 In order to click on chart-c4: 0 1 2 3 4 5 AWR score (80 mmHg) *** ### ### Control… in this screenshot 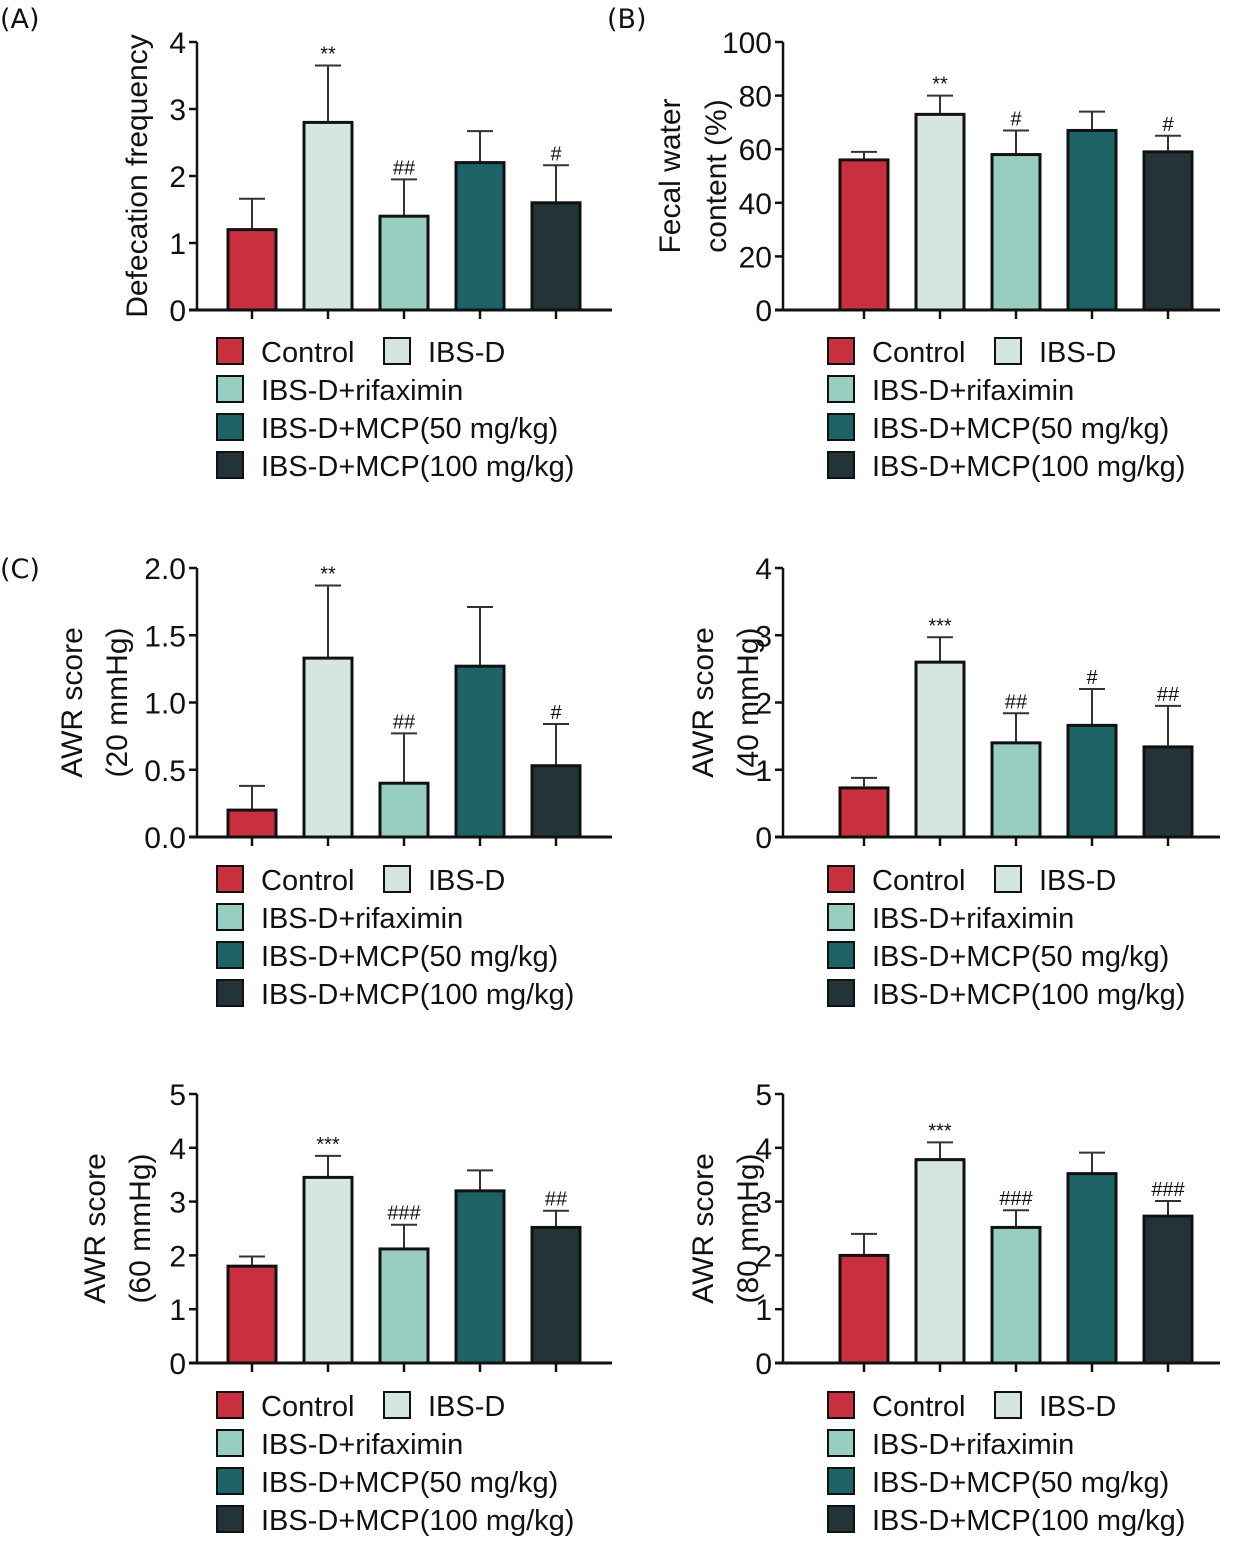, I will do `click(953, 1308)`.